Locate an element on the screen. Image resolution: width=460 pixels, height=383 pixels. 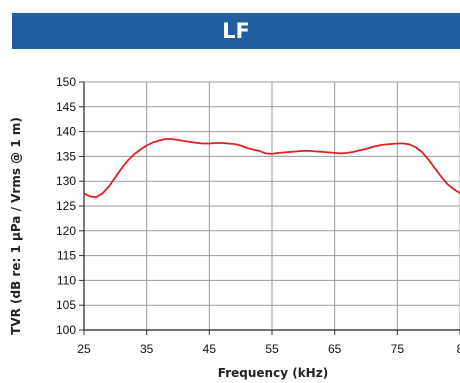
y-tick-label: 100 is located at coordinates (66, 330).